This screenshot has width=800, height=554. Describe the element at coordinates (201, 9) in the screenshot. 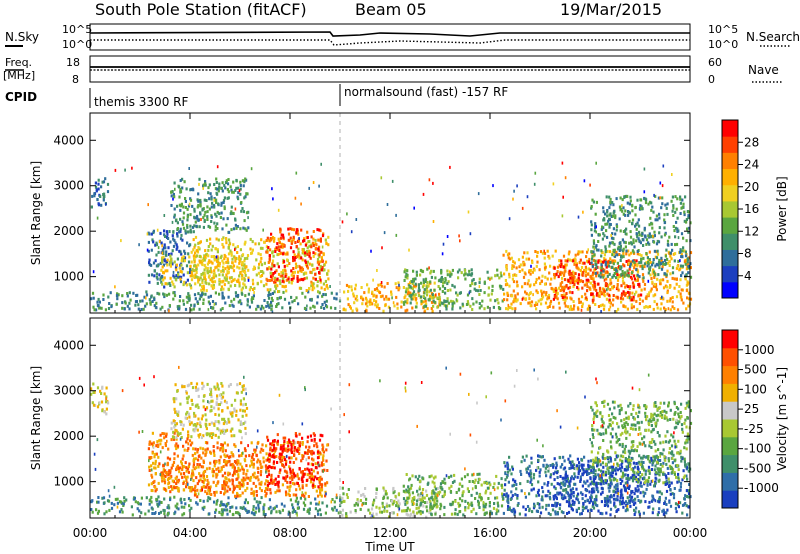

I see `station-title: South Pole Station (fitACF)` at that location.